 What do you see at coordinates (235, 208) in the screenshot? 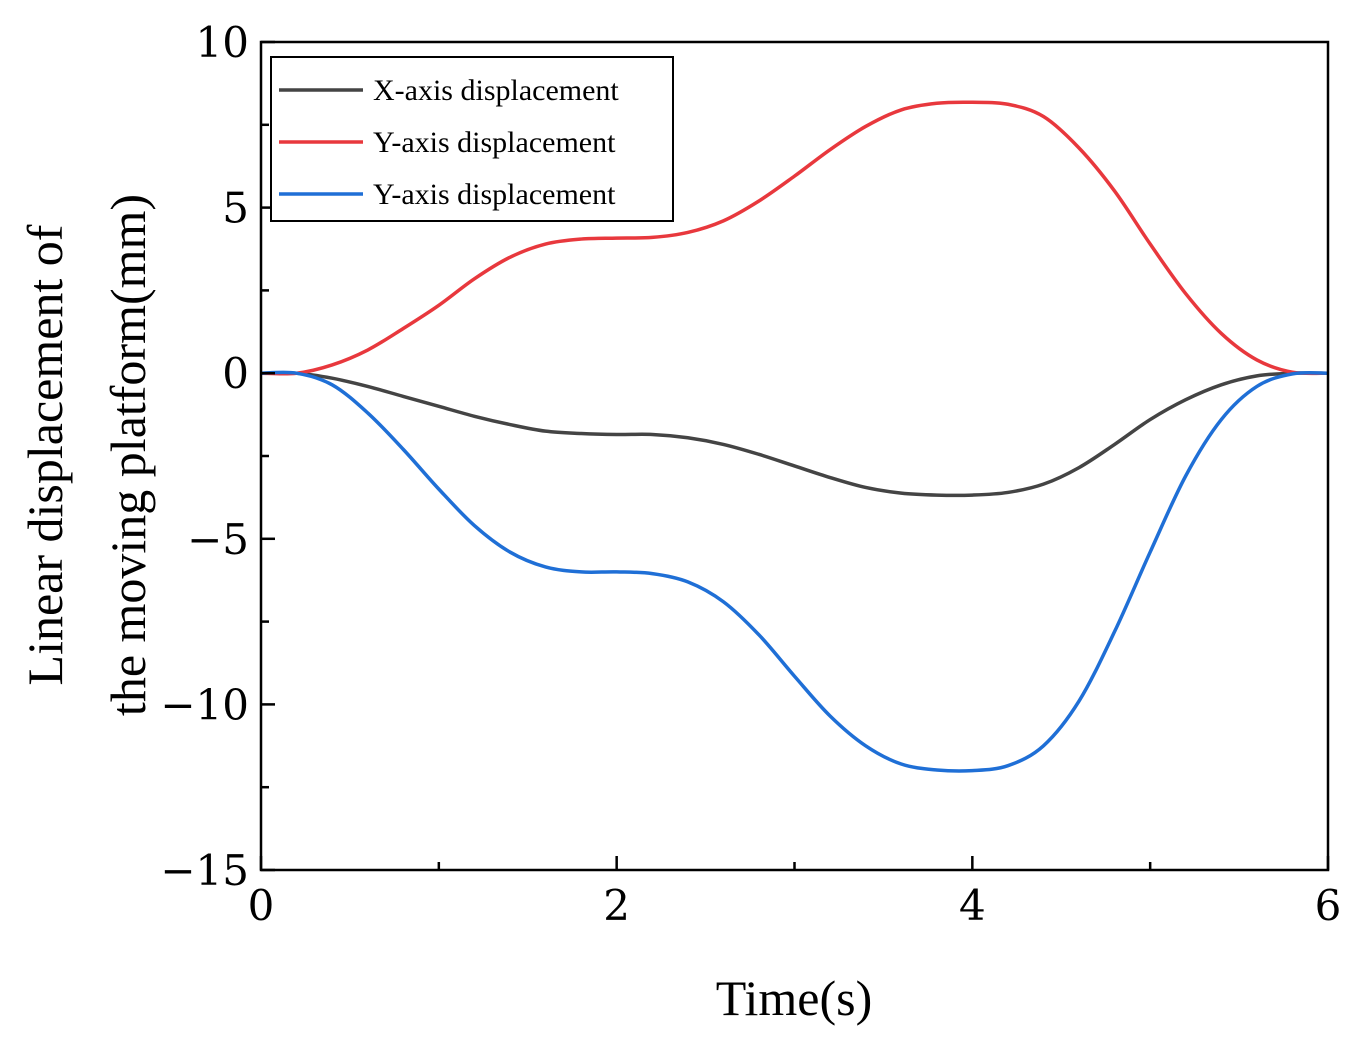
I see `y-tick-label: 5` at bounding box center [235, 208].